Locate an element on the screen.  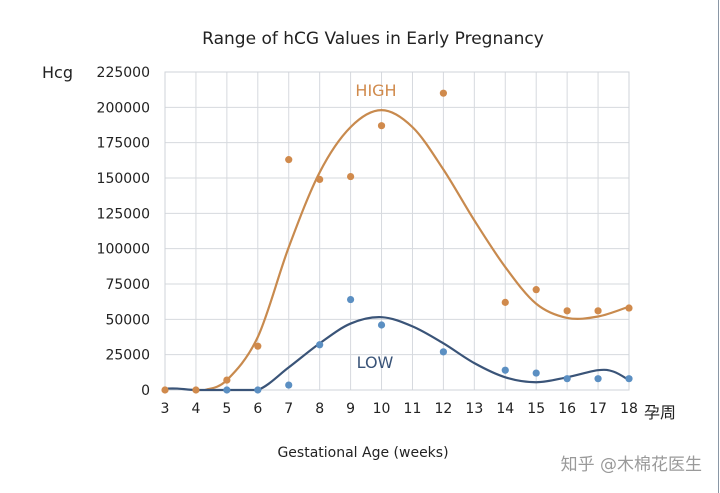
y-tick-label: 225000 is located at coordinates (123, 73).